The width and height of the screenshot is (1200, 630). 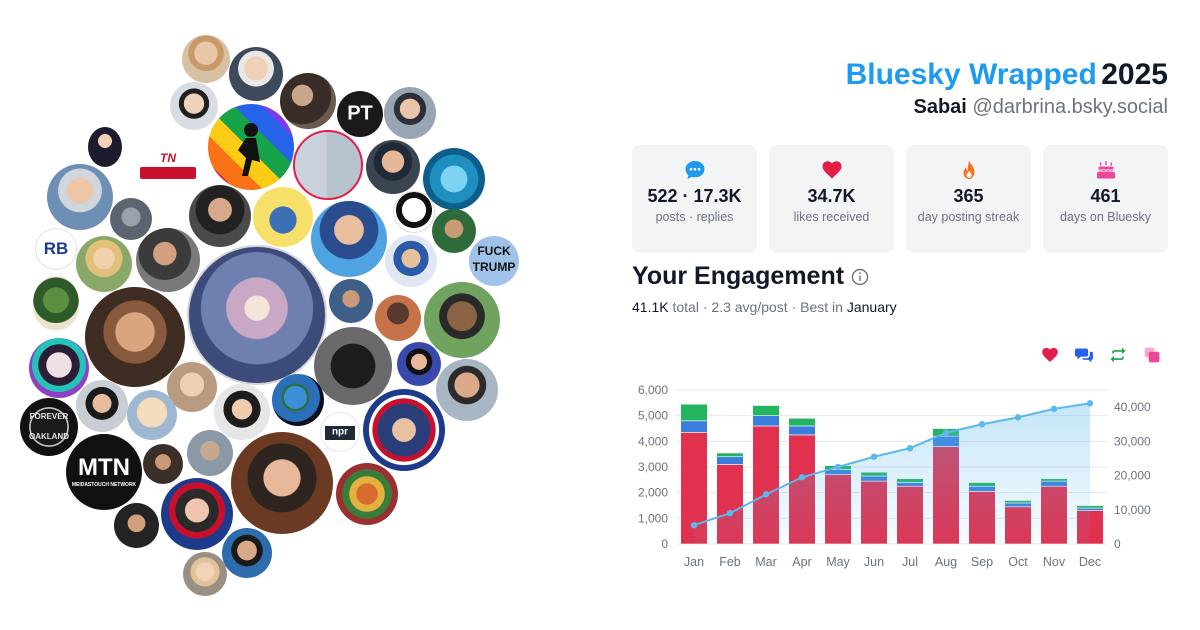 I want to click on x-tick-label: Nov, so click(x=1054, y=562).